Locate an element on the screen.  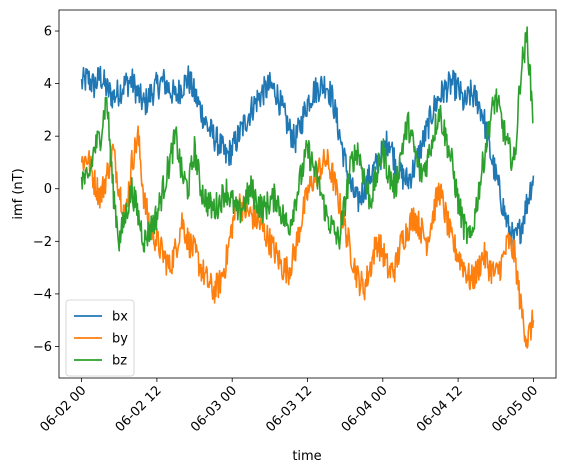
y-tick-label: −2 is located at coordinates (42, 242).